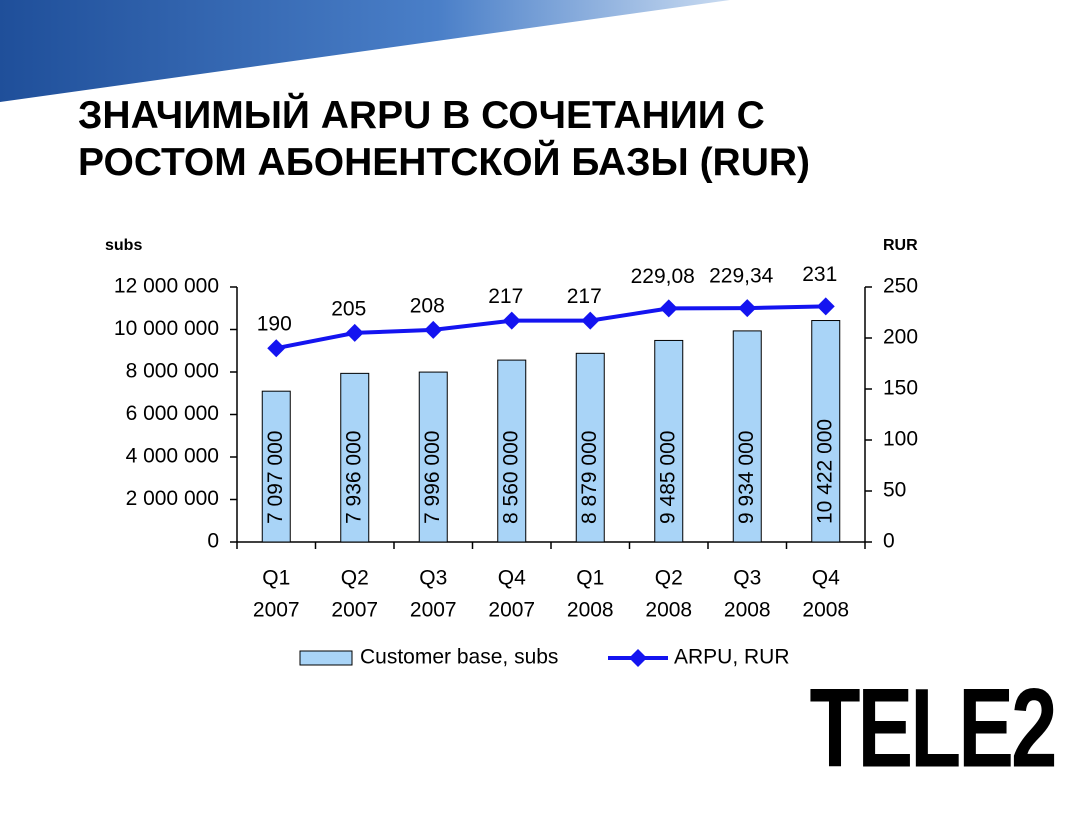  Describe the element at coordinates (213, 541) in the screenshot. I see `y-tick-label: 0` at that location.